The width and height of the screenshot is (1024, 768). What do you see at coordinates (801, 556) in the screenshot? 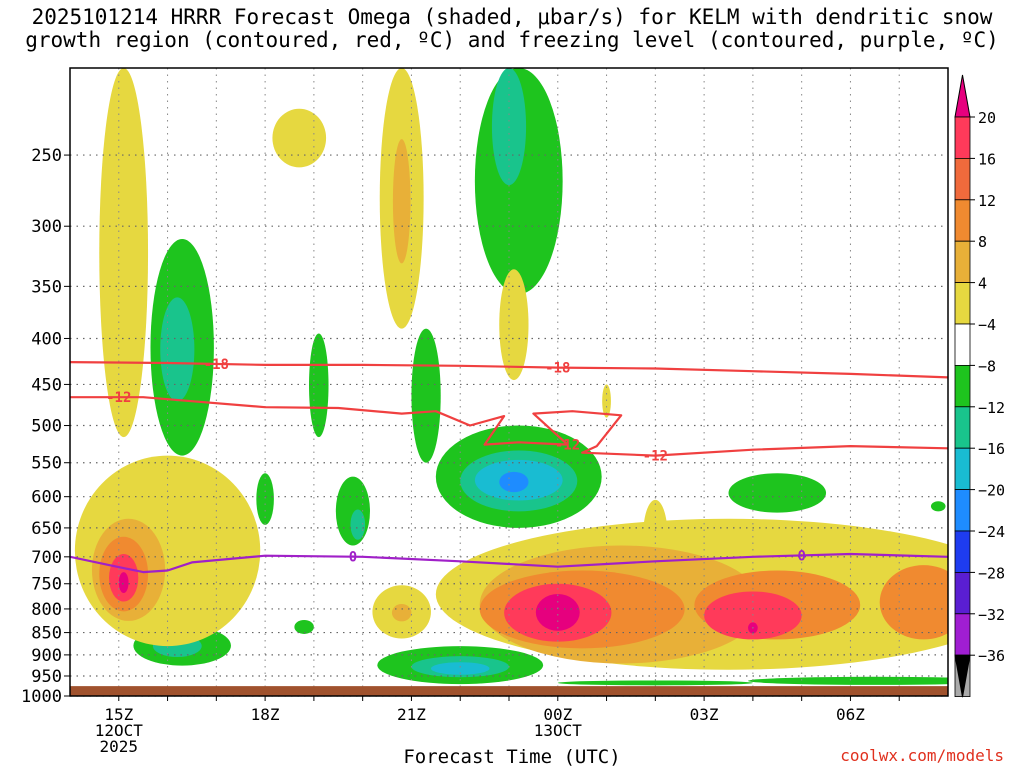
I see `contour-label-0-1: 0` at bounding box center [801, 556].